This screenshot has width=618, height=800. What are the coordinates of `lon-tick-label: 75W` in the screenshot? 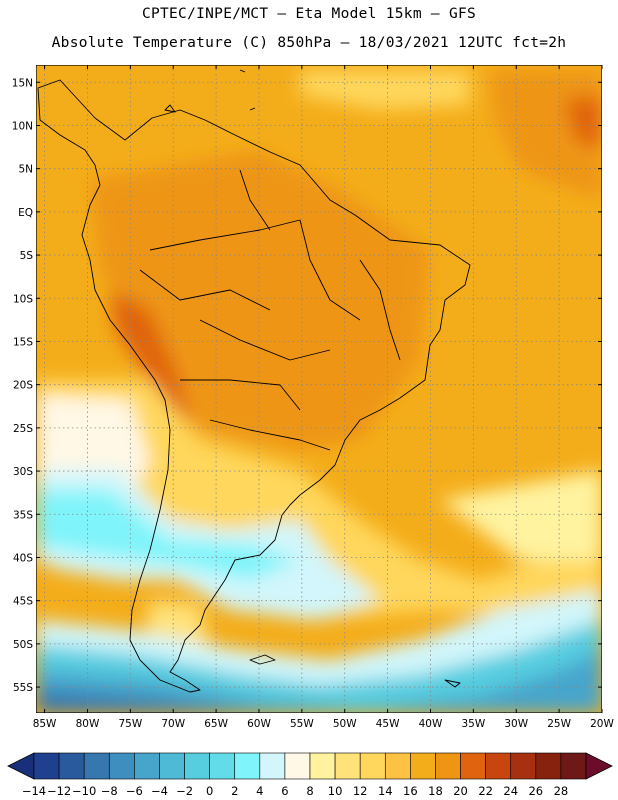 It's located at (130, 724).